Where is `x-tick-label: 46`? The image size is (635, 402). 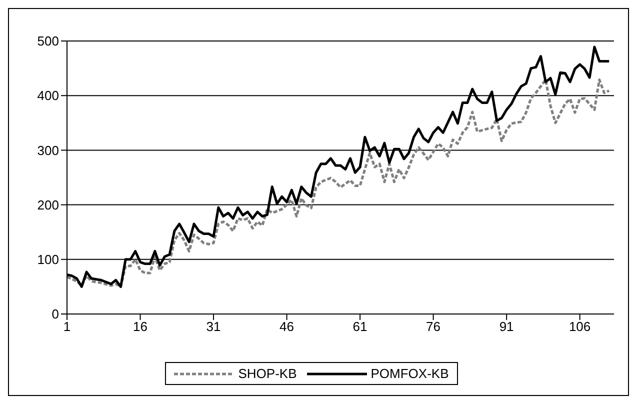 x-tick-label: 46 is located at coordinates (287, 326).